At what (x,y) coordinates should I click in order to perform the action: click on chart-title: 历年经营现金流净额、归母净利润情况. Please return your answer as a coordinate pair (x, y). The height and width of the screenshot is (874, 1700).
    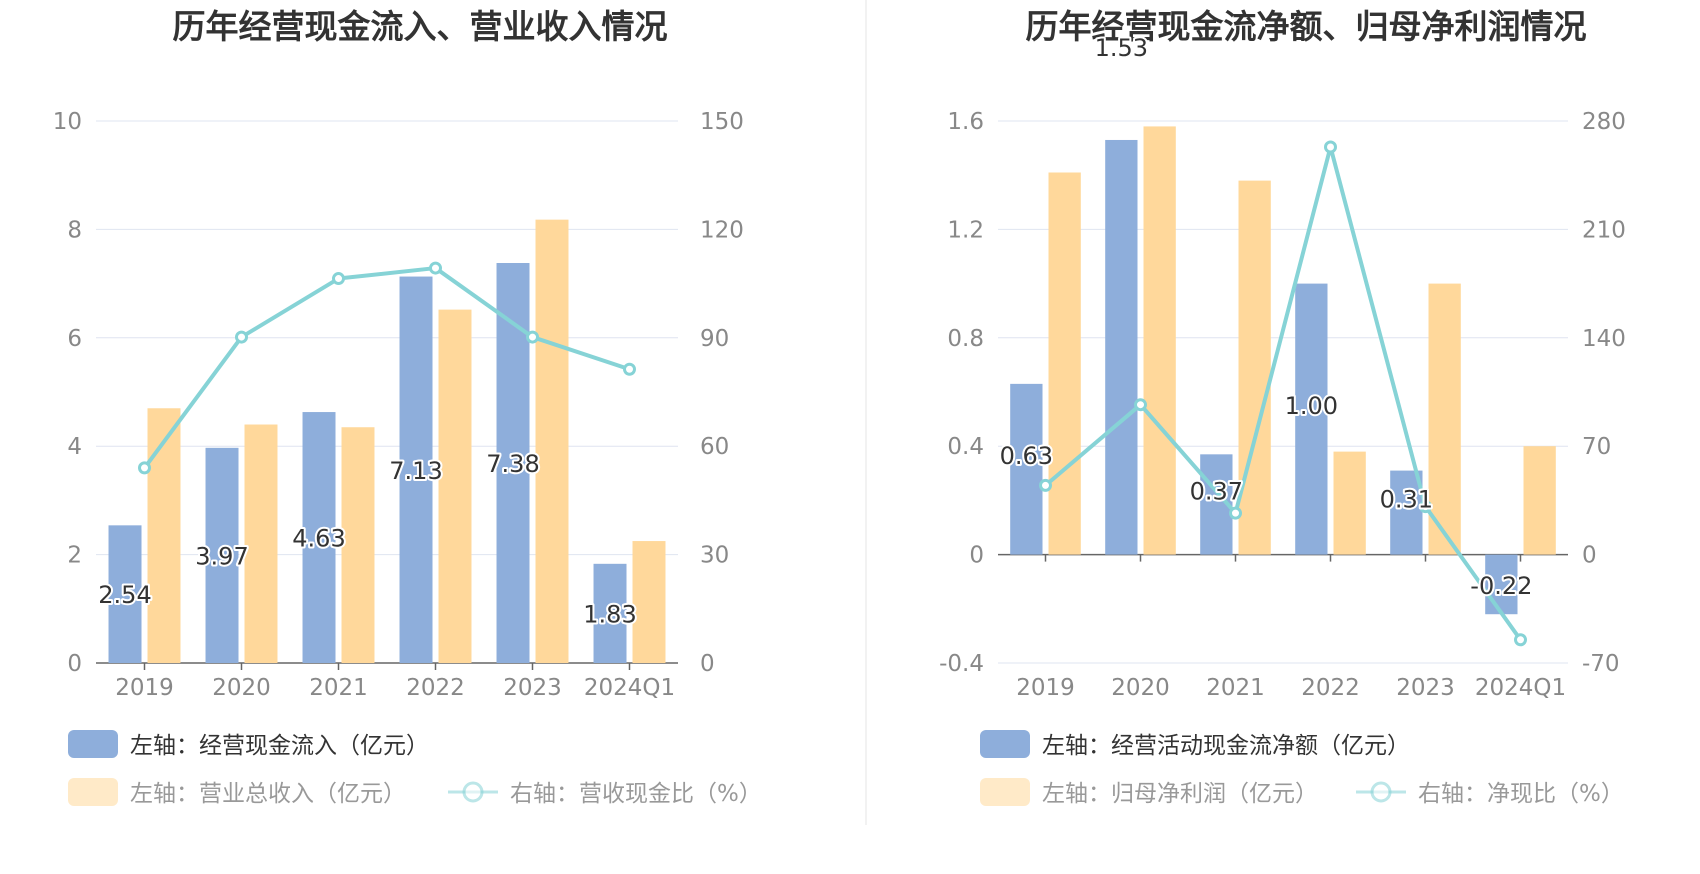
    Looking at the image, I should click on (1306, 26).